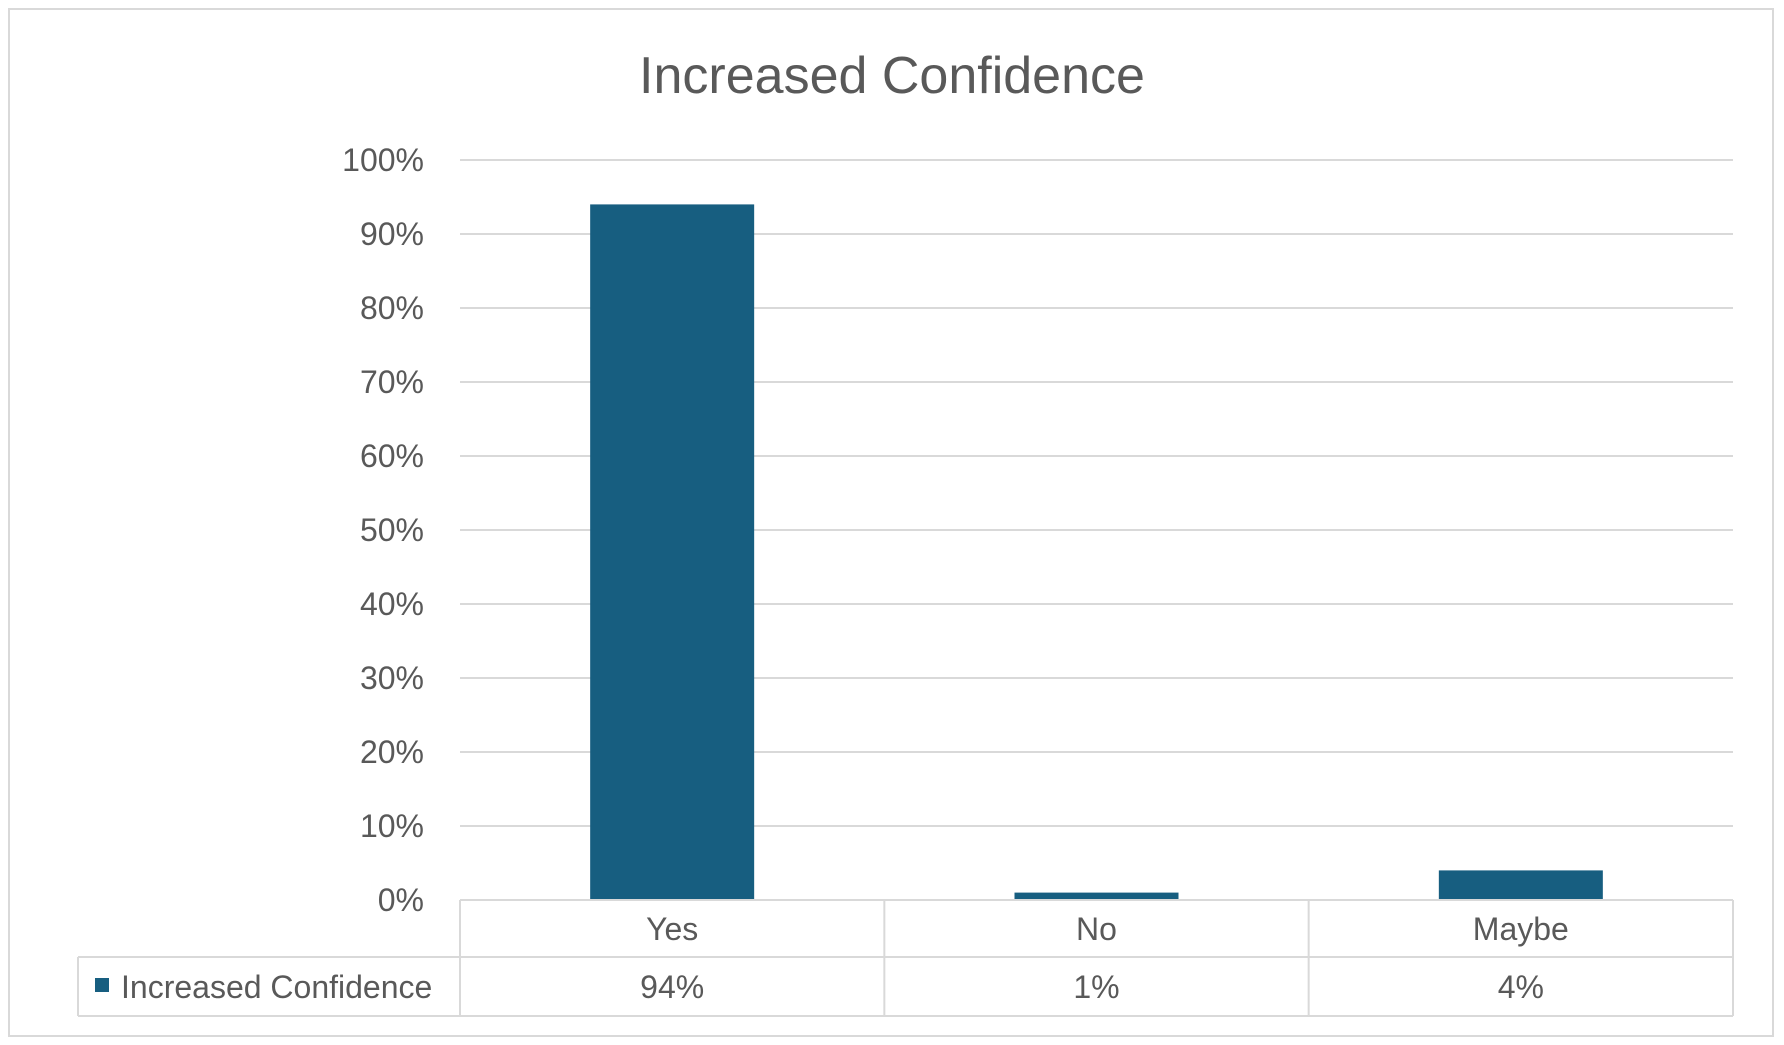 The image size is (1784, 1045). Describe the element at coordinates (672, 987) in the screenshot. I see `data-table-value: 94%` at that location.